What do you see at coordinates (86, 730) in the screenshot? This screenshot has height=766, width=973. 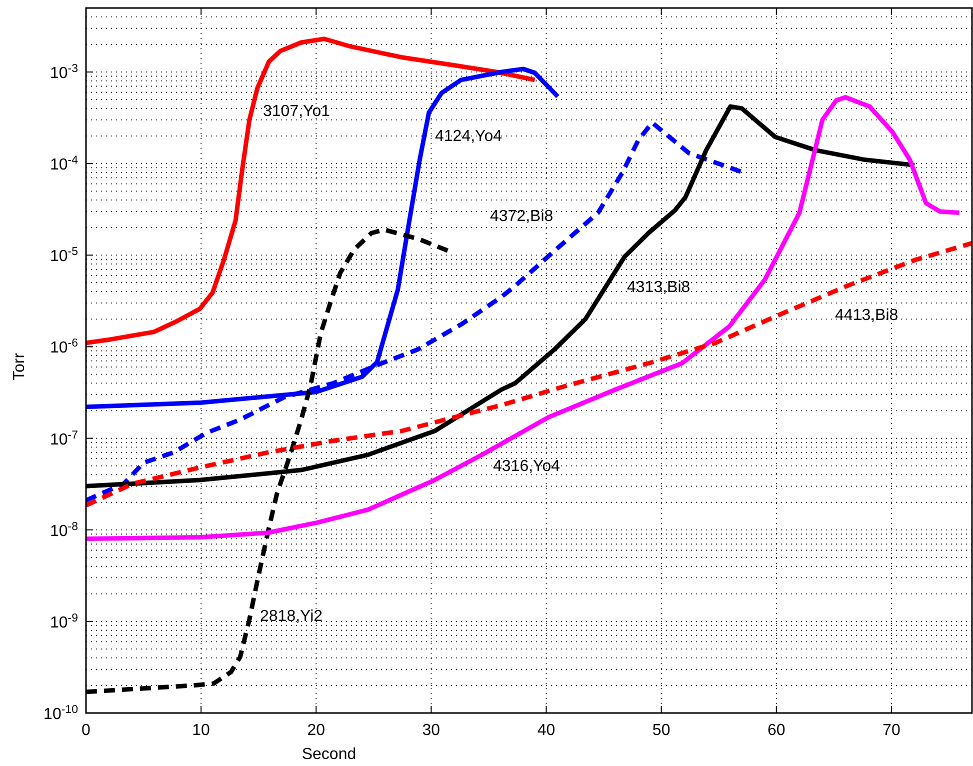 I see `x-tick-label: 0` at bounding box center [86, 730].